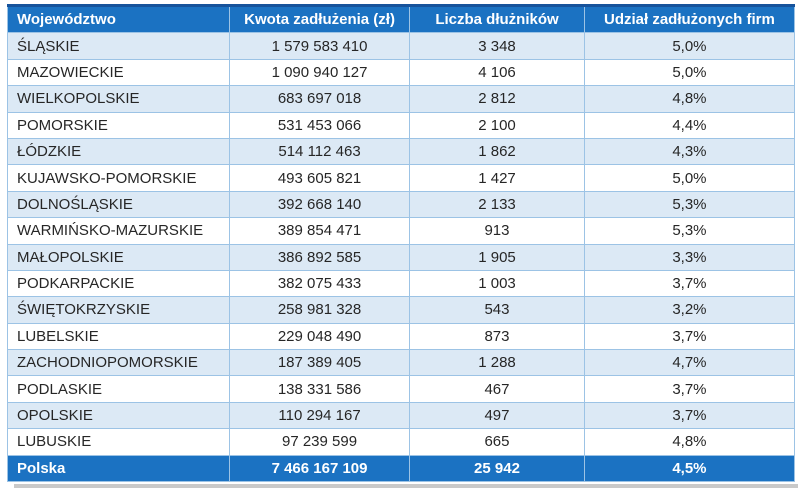 Image resolution: width=800 pixels, height=489 pixels. Describe the element at coordinates (118, 178) in the screenshot. I see `cell-region: KUJAWSKO-POMORSKIE` at that location.